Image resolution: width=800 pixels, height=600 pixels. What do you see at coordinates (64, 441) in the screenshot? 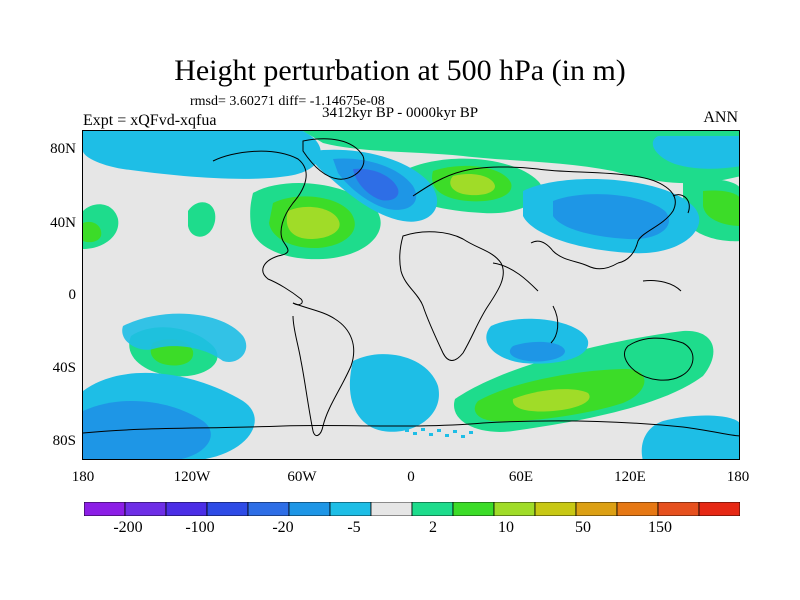
I see `lat-label-80s: 80S` at bounding box center [64, 441].